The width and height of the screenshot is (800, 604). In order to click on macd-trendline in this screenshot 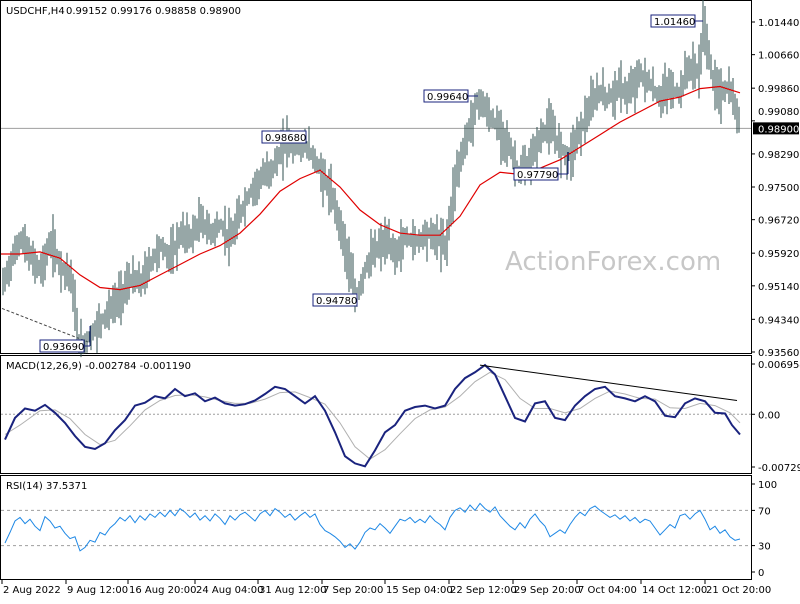, I will do `click(608, 383)`.